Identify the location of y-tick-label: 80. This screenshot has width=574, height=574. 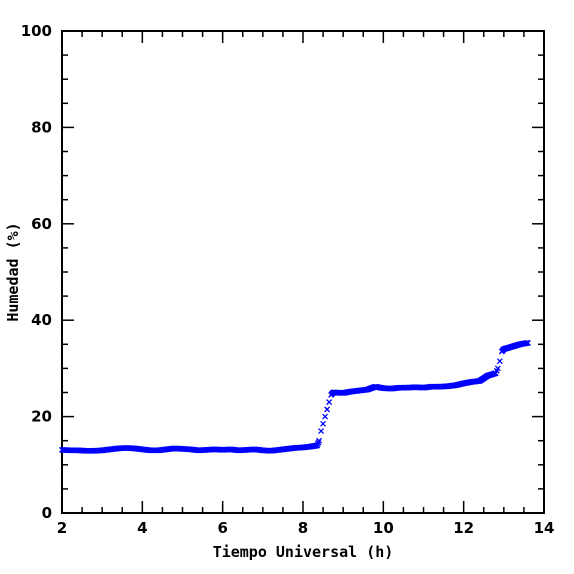
(41, 127).